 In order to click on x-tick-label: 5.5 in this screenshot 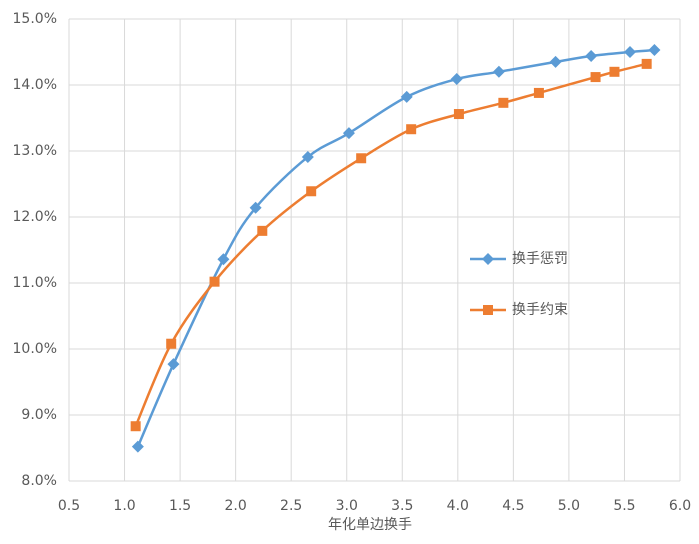, I will do `click(624, 506)`.